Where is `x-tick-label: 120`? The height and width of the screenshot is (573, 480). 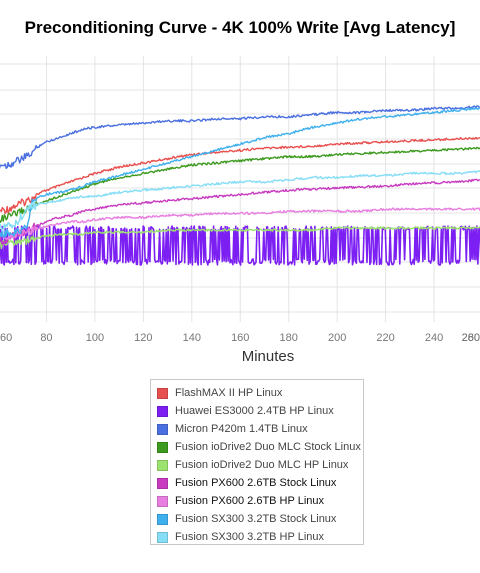 x-tick-label: 120 is located at coordinates (143, 338).